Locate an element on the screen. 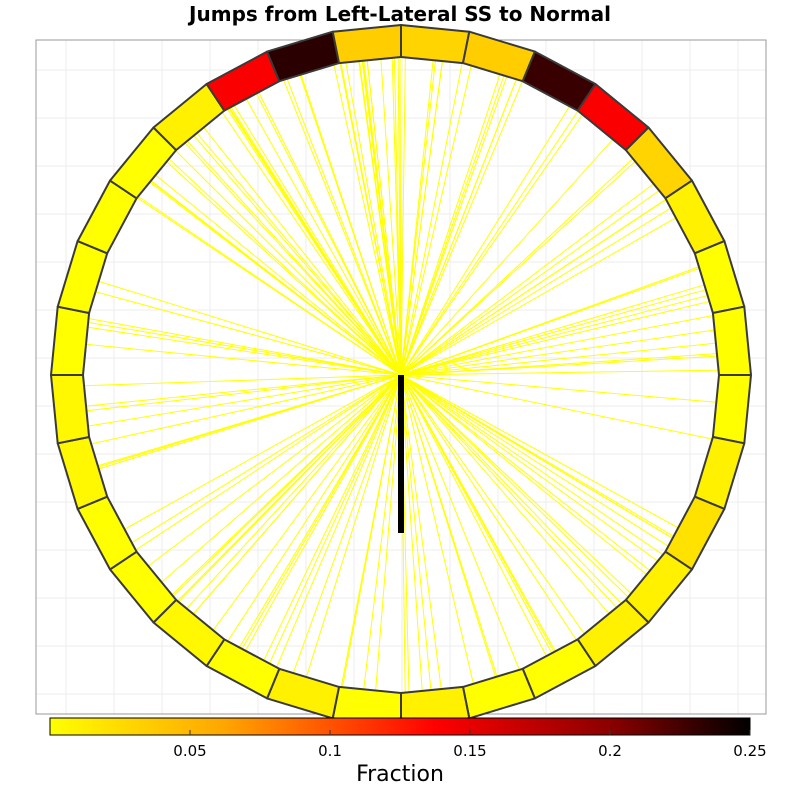 This screenshot has width=800, height=800. colorbar-ticks: 0.05 0.1 0.15 0.2 0.25 is located at coordinates (470, 745).